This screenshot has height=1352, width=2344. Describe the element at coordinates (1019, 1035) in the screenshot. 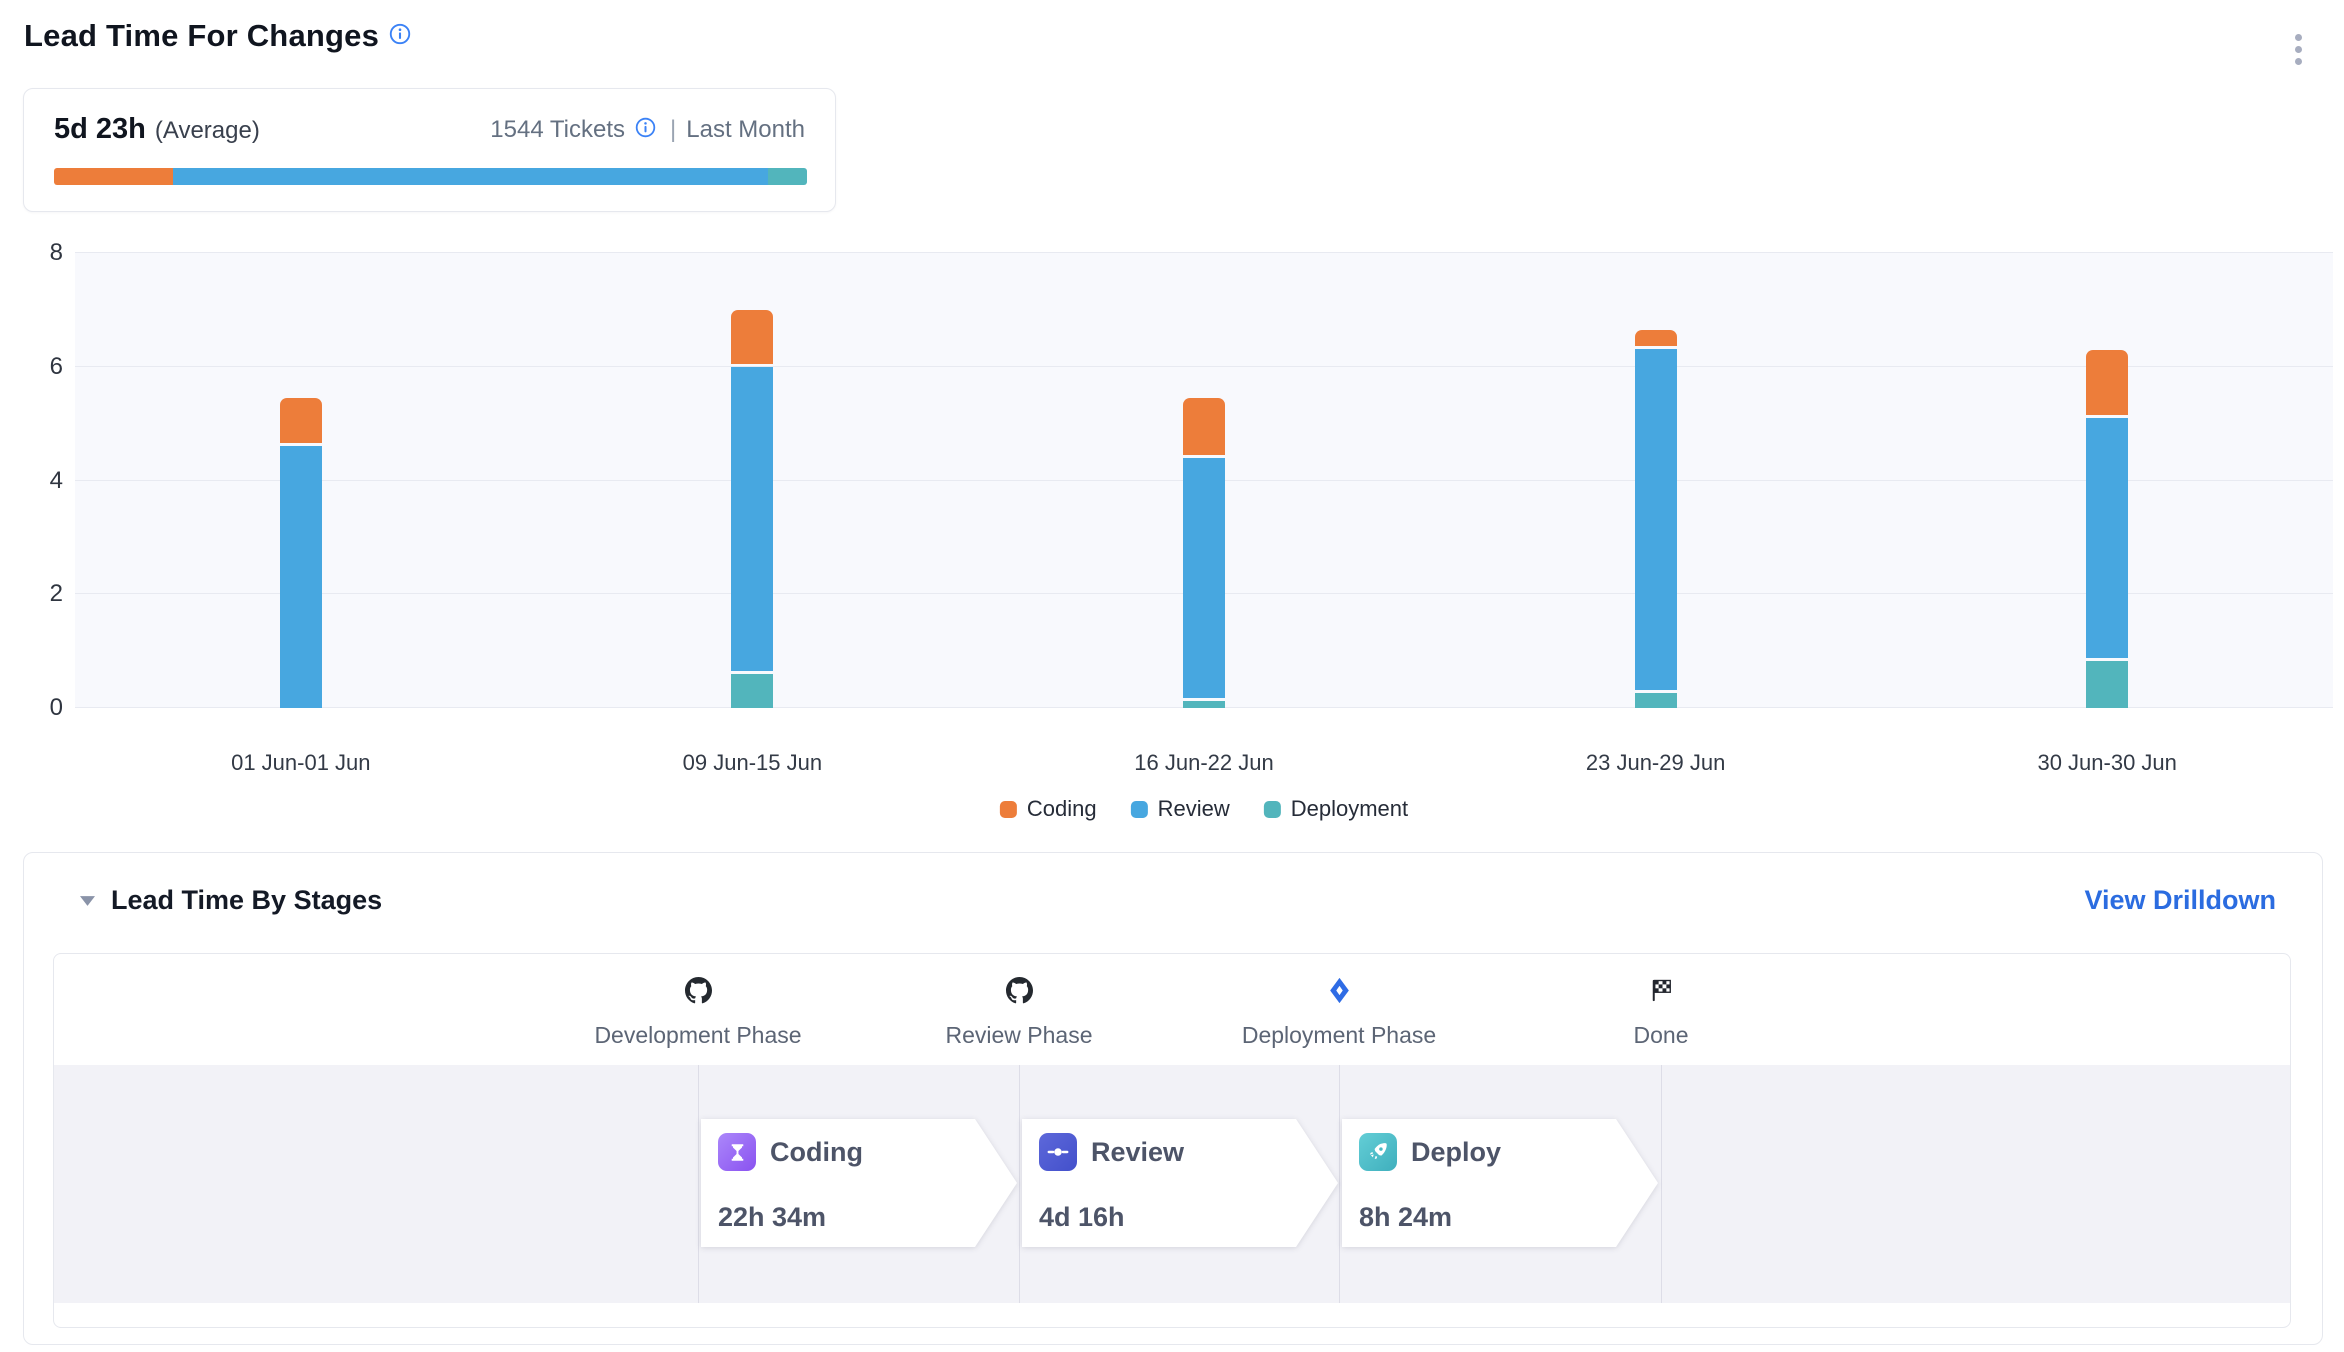

I see `phase-label: Review Phase` at that location.